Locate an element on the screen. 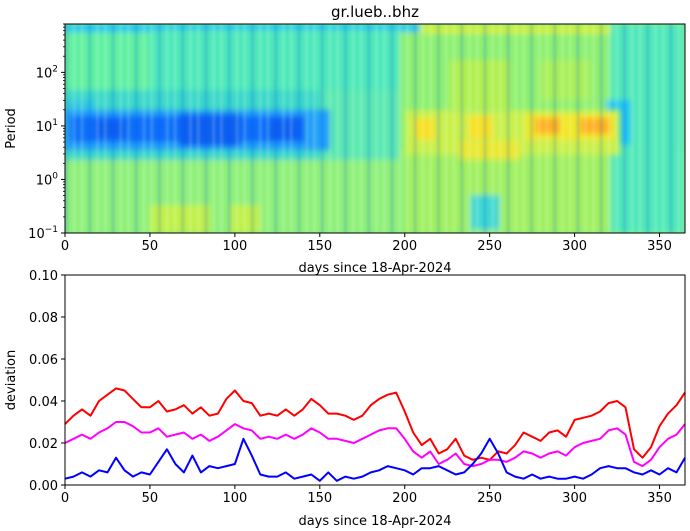  bottom-y-axis: 0.00 0.02 0.04 0.06 0.08 0.10 is located at coordinates (47, 381).